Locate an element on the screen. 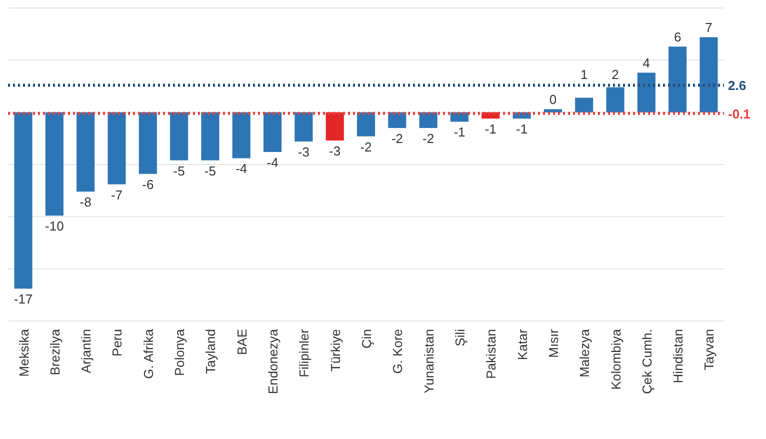  data-label: 0 is located at coordinates (553, 100).